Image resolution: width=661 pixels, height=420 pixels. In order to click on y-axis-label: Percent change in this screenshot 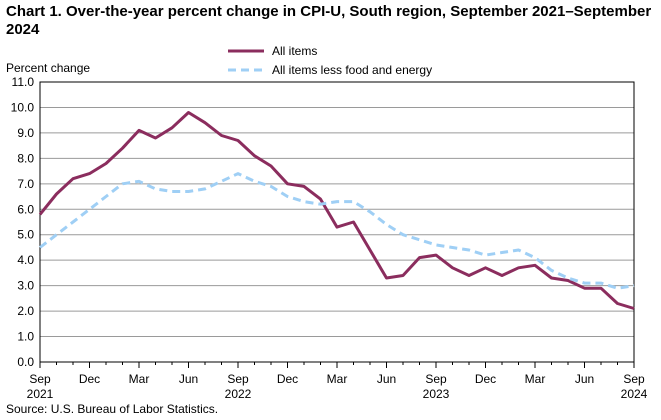, I will do `click(48, 68)`.